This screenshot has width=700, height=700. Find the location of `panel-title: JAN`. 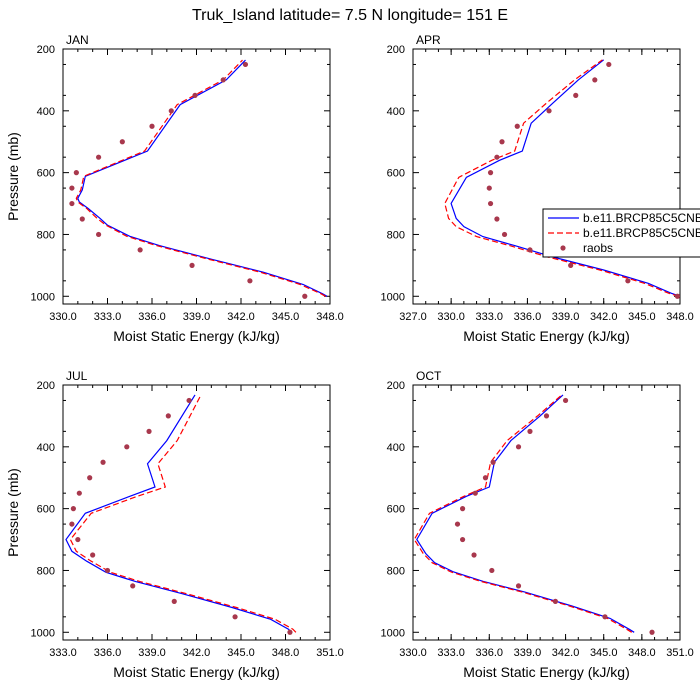

panel-title: JAN is located at coordinates (77, 40).